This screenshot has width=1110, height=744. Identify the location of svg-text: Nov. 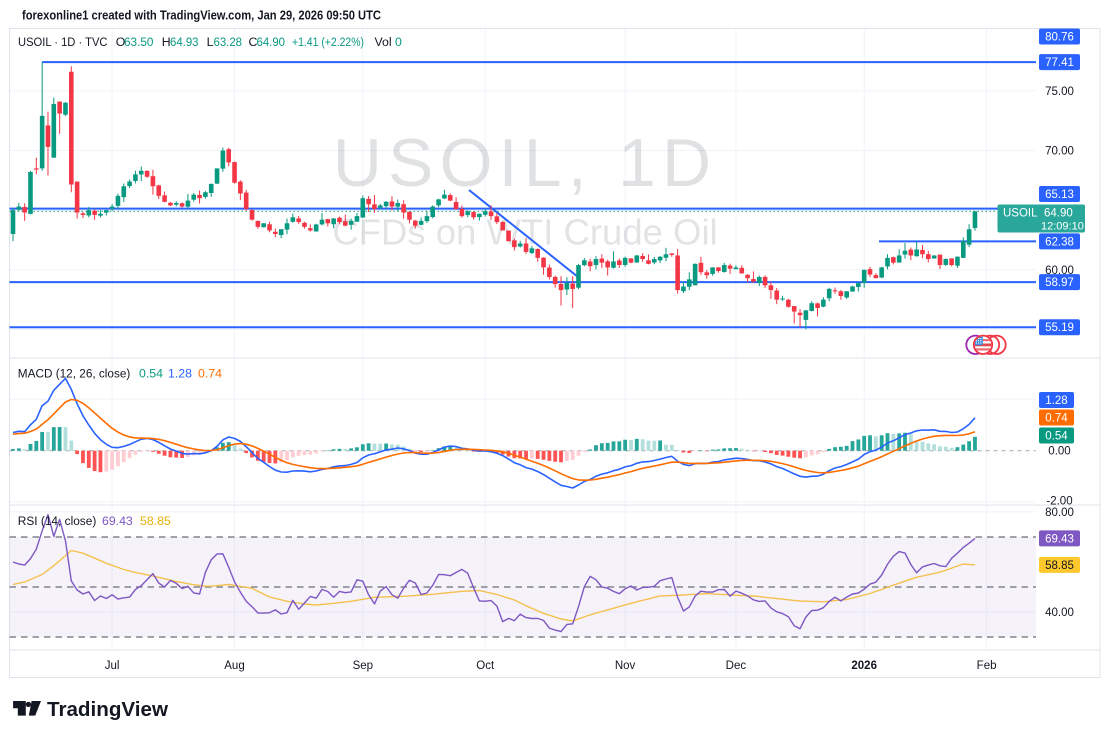
(625, 666).